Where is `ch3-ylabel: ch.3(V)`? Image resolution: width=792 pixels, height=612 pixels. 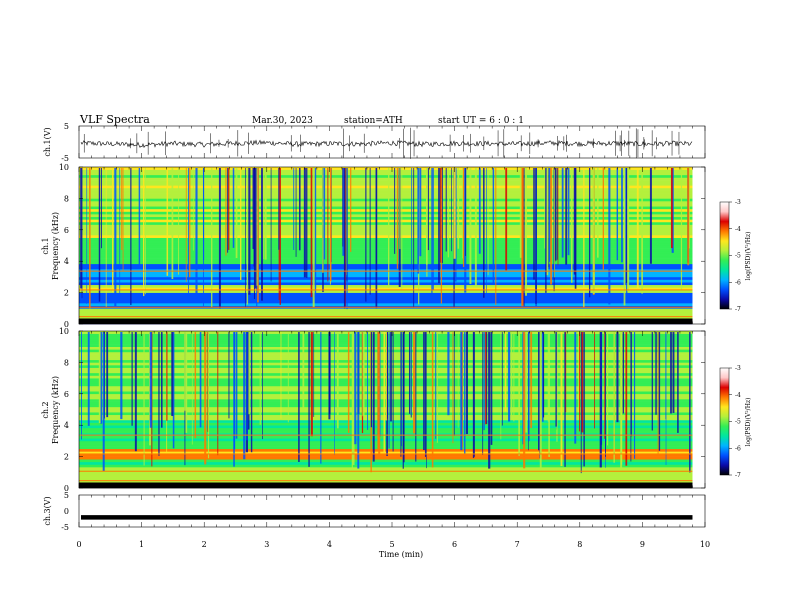
ch3-ylabel: ch.3(V) is located at coordinates (47, 510).